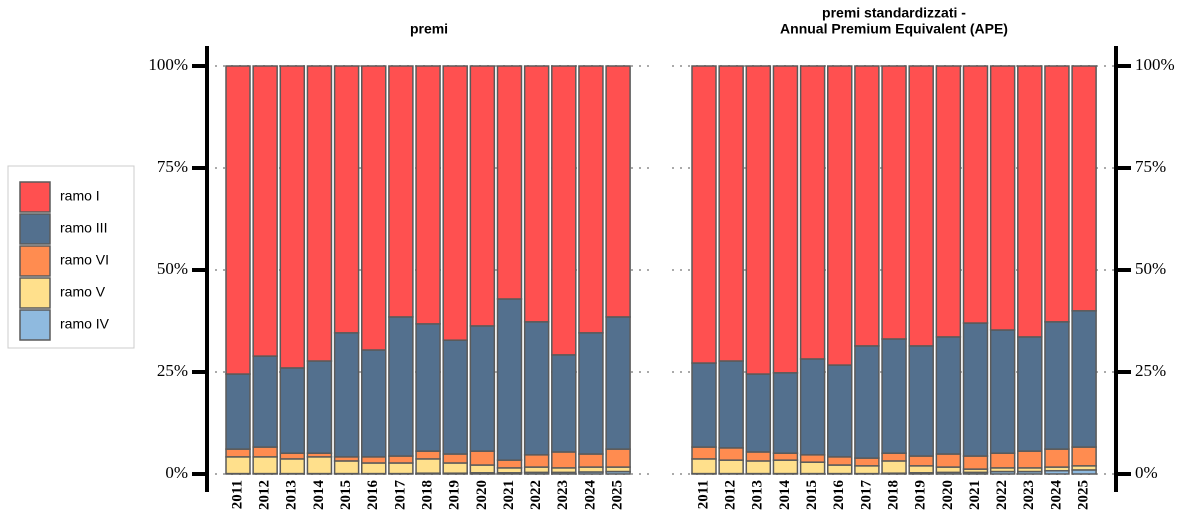 The width and height of the screenshot is (1184, 515). Describe the element at coordinates (84, 260) in the screenshot. I see `legend-label: ramo VI` at that location.